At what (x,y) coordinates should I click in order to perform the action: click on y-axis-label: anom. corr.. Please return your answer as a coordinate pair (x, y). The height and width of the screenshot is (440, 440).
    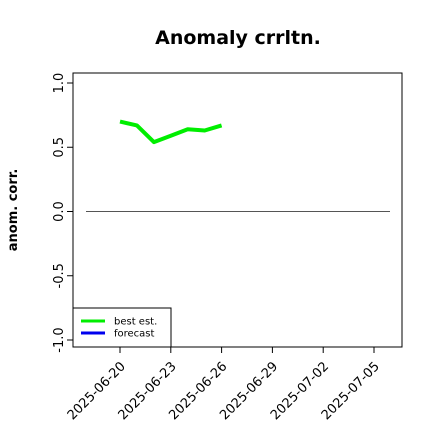
    Looking at the image, I should click on (13, 210).